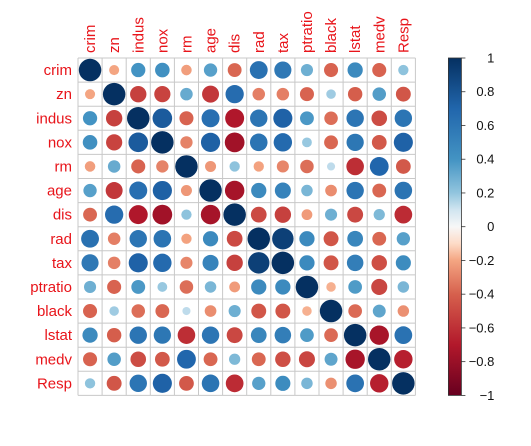 This screenshot has height=446, width=531. I want to click on corr-circle-dis-tax, so click(283, 214).